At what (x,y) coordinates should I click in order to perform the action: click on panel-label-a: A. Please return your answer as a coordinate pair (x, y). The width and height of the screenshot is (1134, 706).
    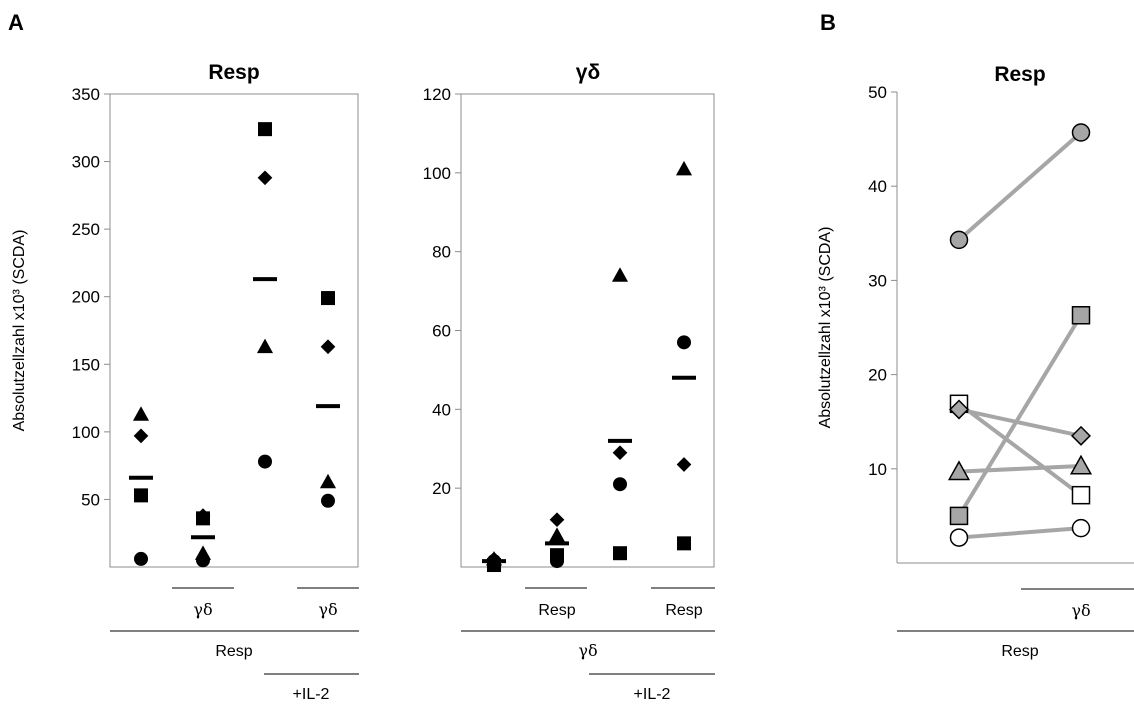
    Looking at the image, I should click on (16, 22).